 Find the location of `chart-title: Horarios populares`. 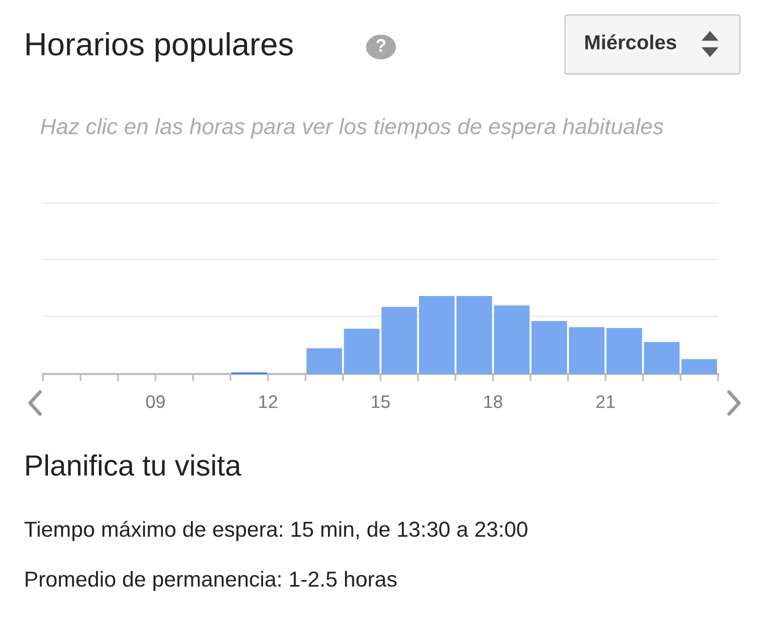

chart-title: Horarios populares is located at coordinates (159, 47).